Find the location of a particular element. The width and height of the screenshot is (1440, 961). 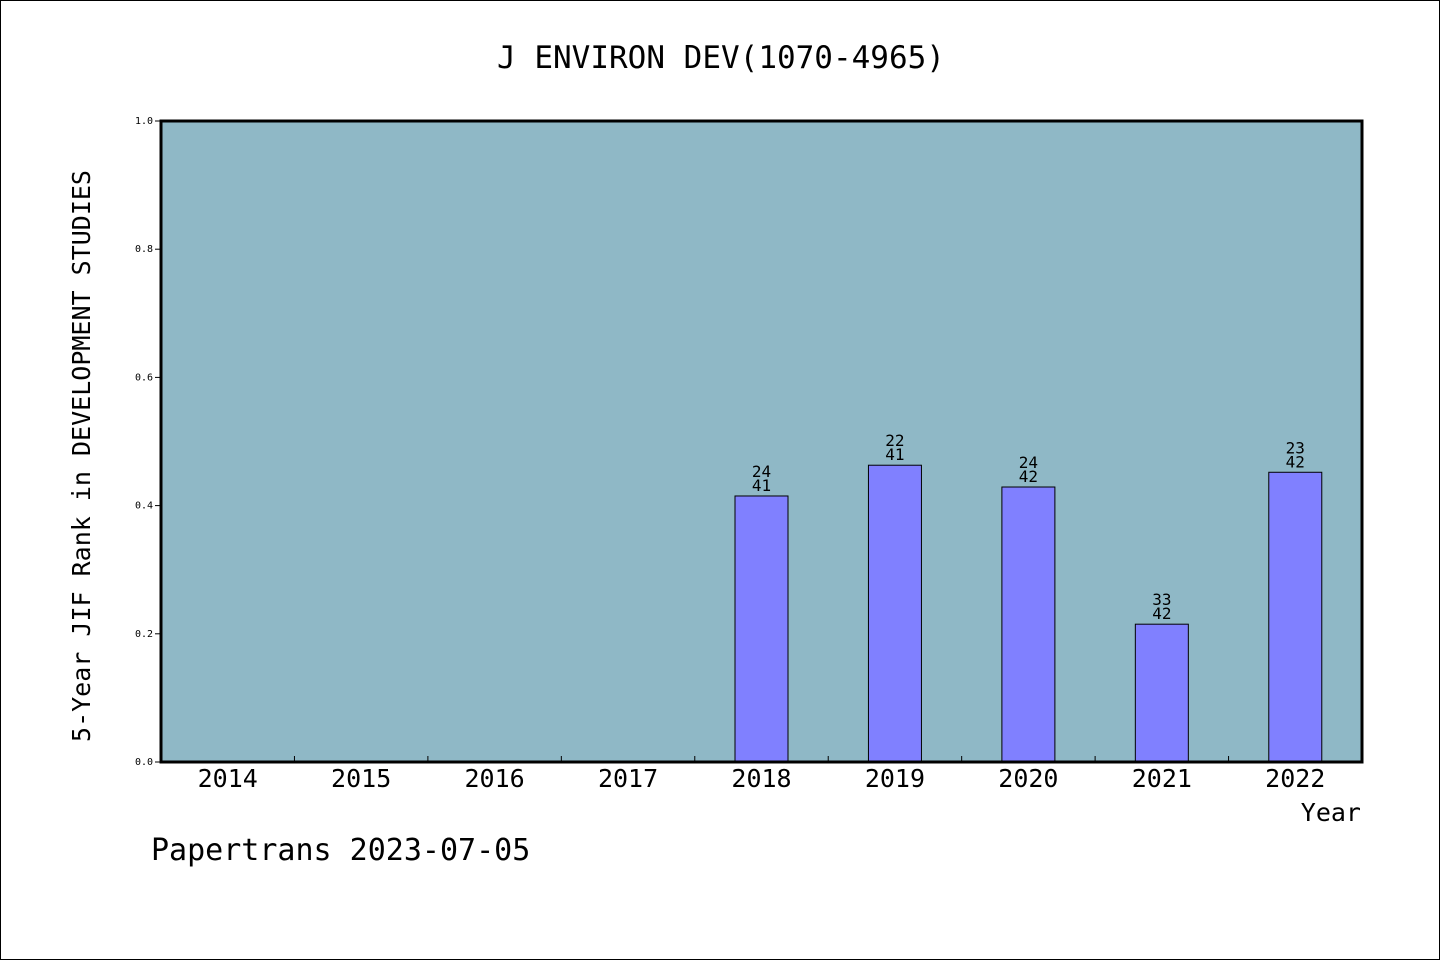

bar-total-2018: 41 is located at coordinates (761, 485).